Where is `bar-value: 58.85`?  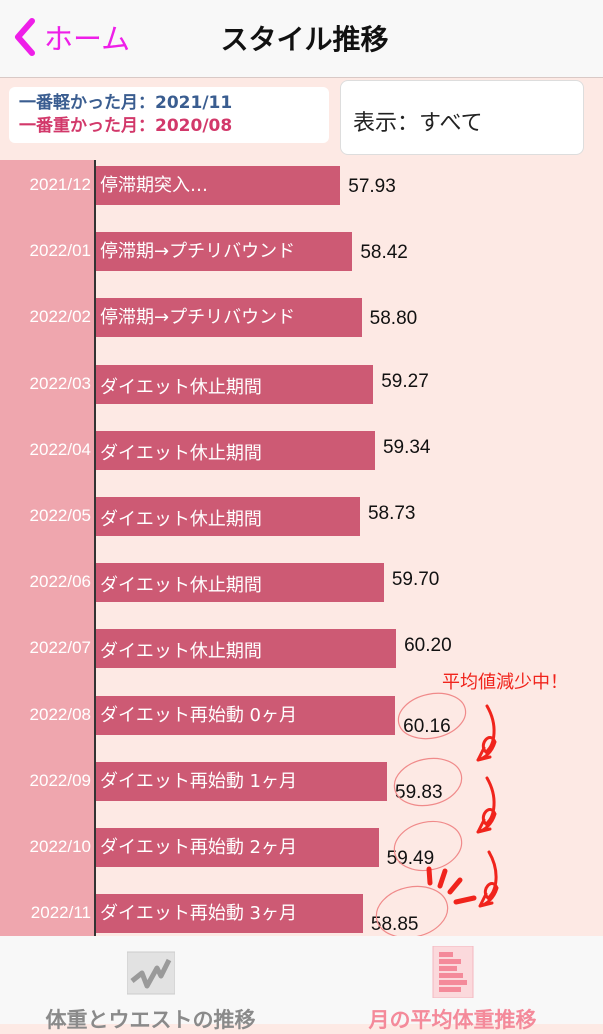 bar-value: 58.85 is located at coordinates (394, 925).